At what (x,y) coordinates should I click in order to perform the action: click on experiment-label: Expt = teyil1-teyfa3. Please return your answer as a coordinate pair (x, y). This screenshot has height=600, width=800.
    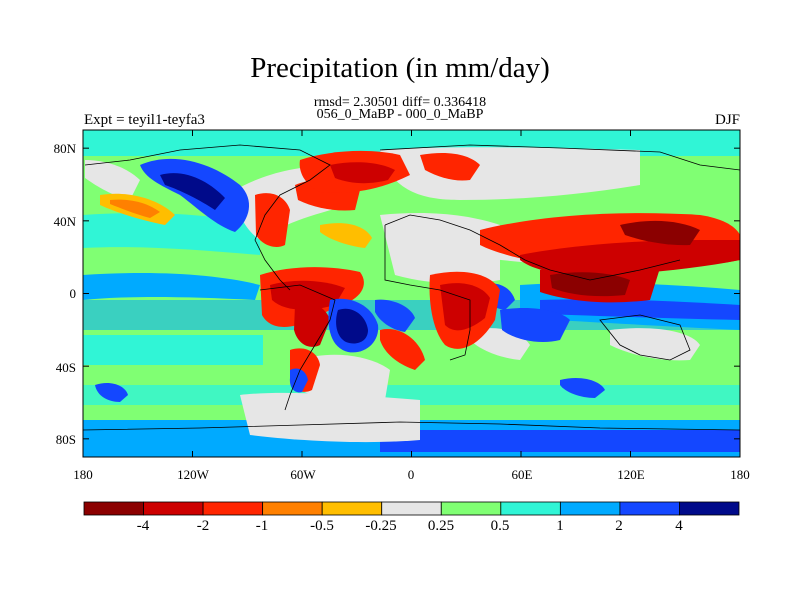
    Looking at the image, I should click on (144, 120).